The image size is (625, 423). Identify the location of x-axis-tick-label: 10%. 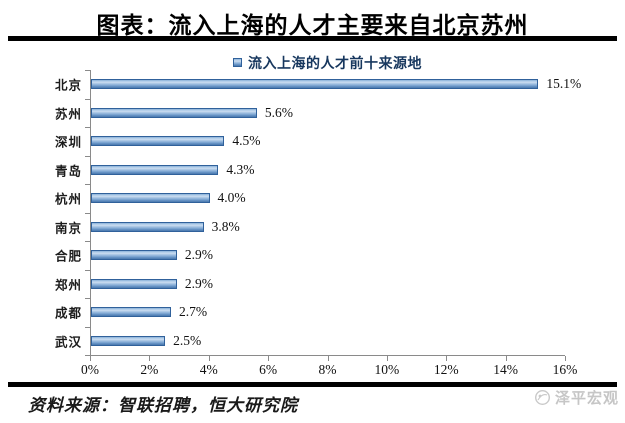
(387, 369).